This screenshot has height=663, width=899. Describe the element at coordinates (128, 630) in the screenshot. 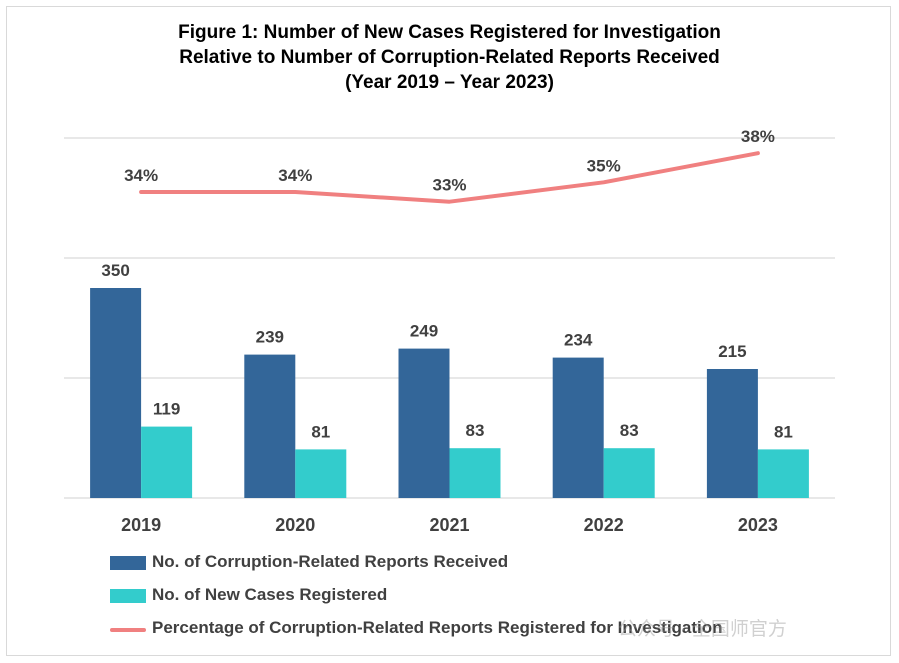

I see `legend-swatch-percentage` at that location.